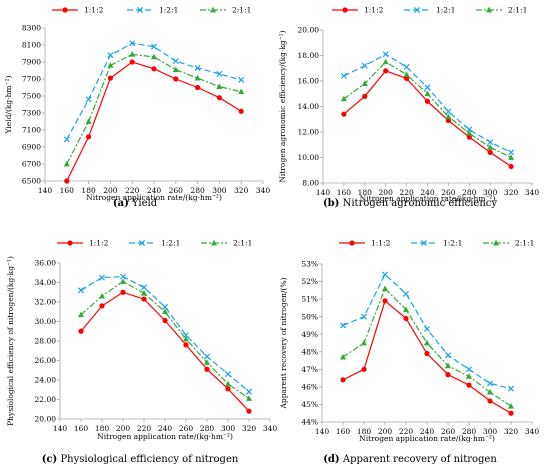 The image size is (550, 471). What do you see at coordinates (140, 459) in the screenshot?
I see `chart-caption: (c) Physiological efficiency of nitrogen` at bounding box center [140, 459].